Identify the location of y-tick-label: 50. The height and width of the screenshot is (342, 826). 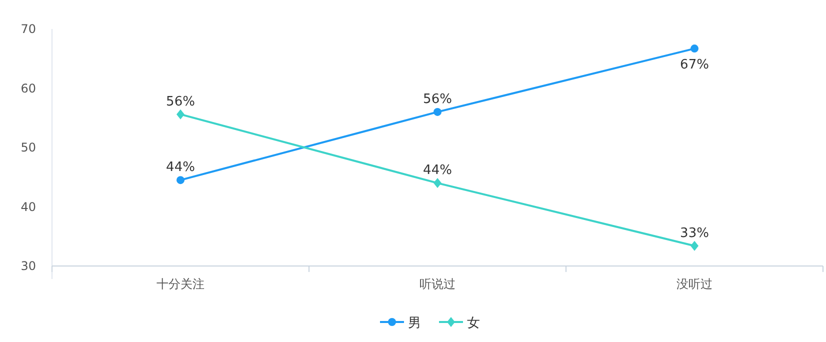
(28, 147).